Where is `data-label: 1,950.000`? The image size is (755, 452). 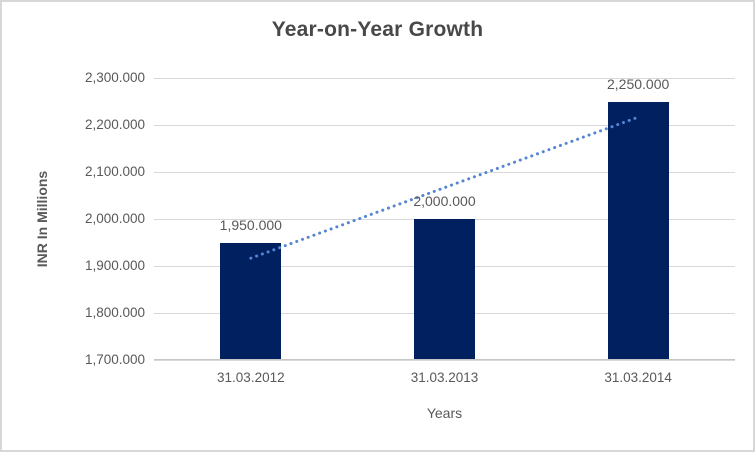
data-label: 1,950.000 is located at coordinates (250, 224).